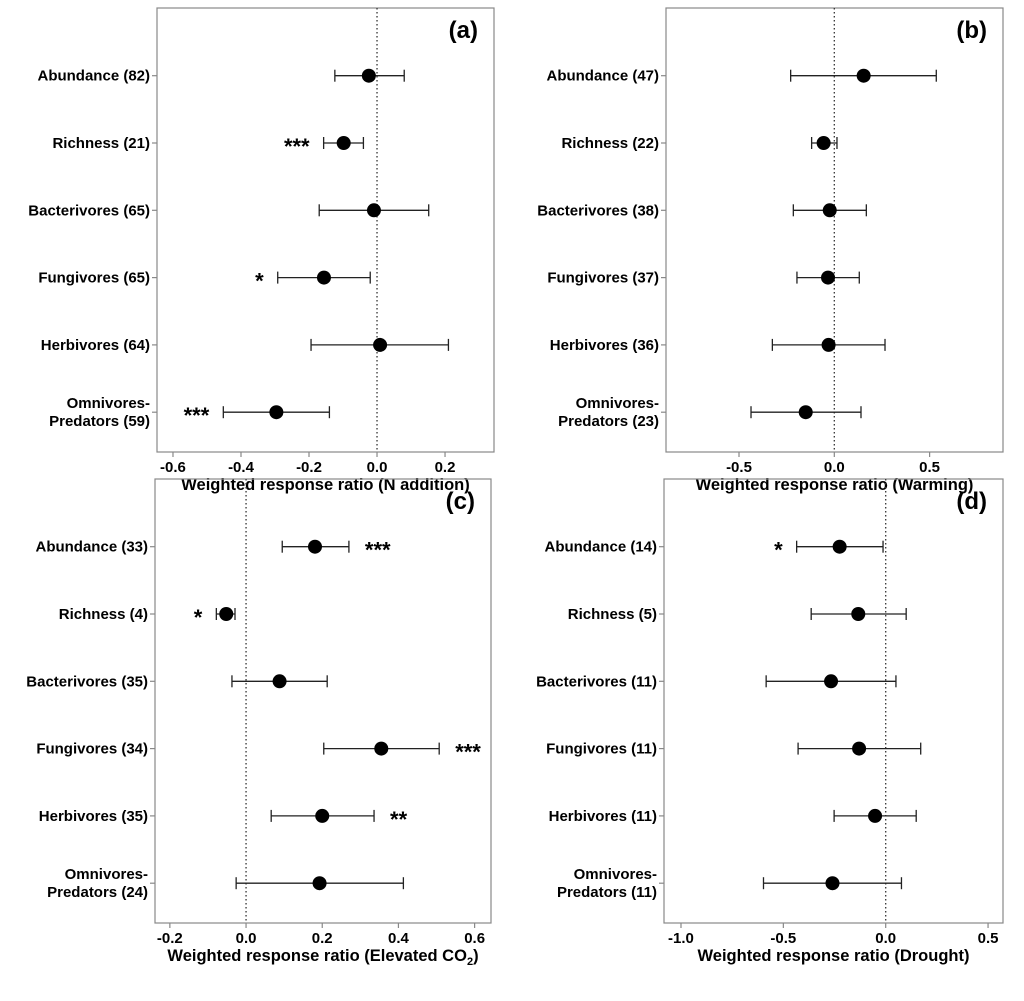  What do you see at coordinates (204, 281) in the screenshot?
I see `forest-row: Fungivores (65) *` at bounding box center [204, 281].